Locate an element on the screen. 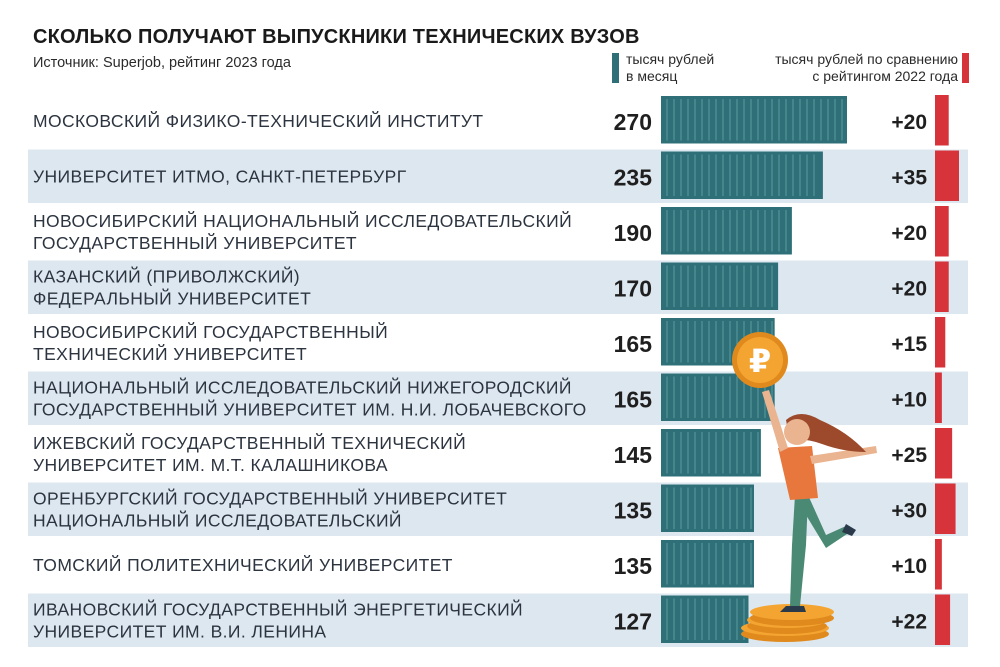 This screenshot has width=1000, height=667. legend-change-line1: тысяч рублей по сравнению is located at coordinates (866, 59).